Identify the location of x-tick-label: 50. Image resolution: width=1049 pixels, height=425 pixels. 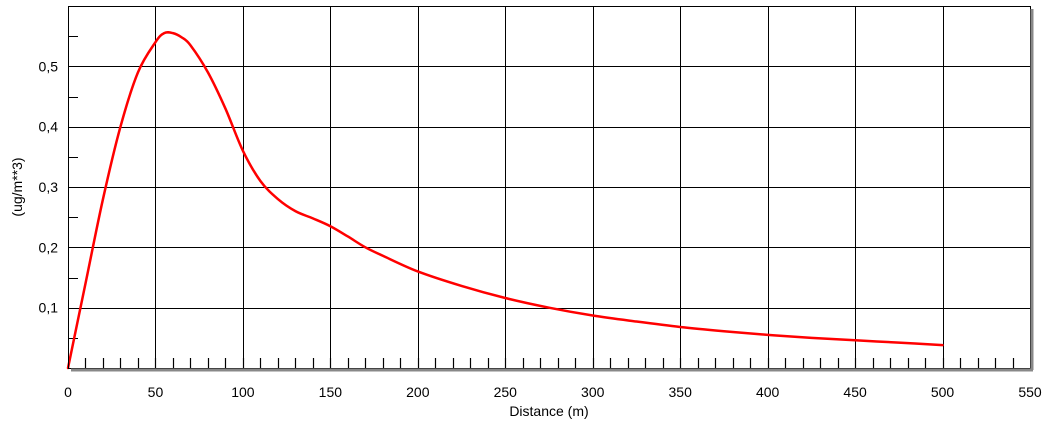
(156, 392).